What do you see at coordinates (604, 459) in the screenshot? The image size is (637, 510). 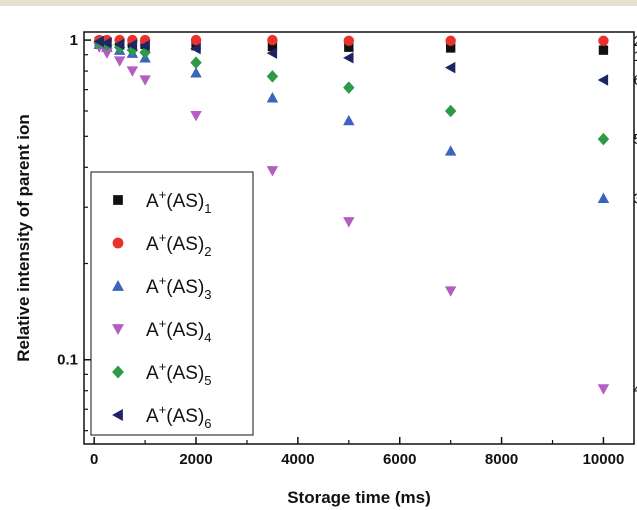 I see `x-tick-label: 10000` at bounding box center [604, 459].